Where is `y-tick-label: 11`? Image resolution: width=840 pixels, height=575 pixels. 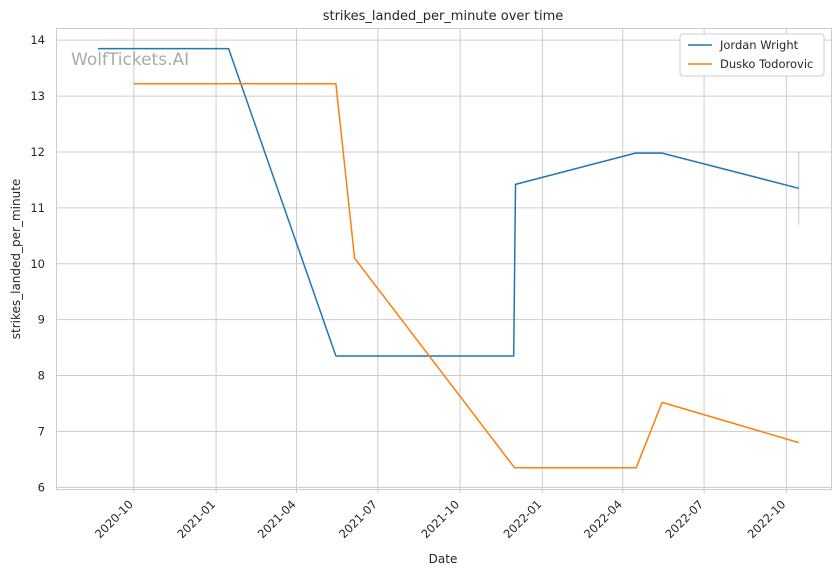
y-tick-label: 11 is located at coordinates (37, 208).